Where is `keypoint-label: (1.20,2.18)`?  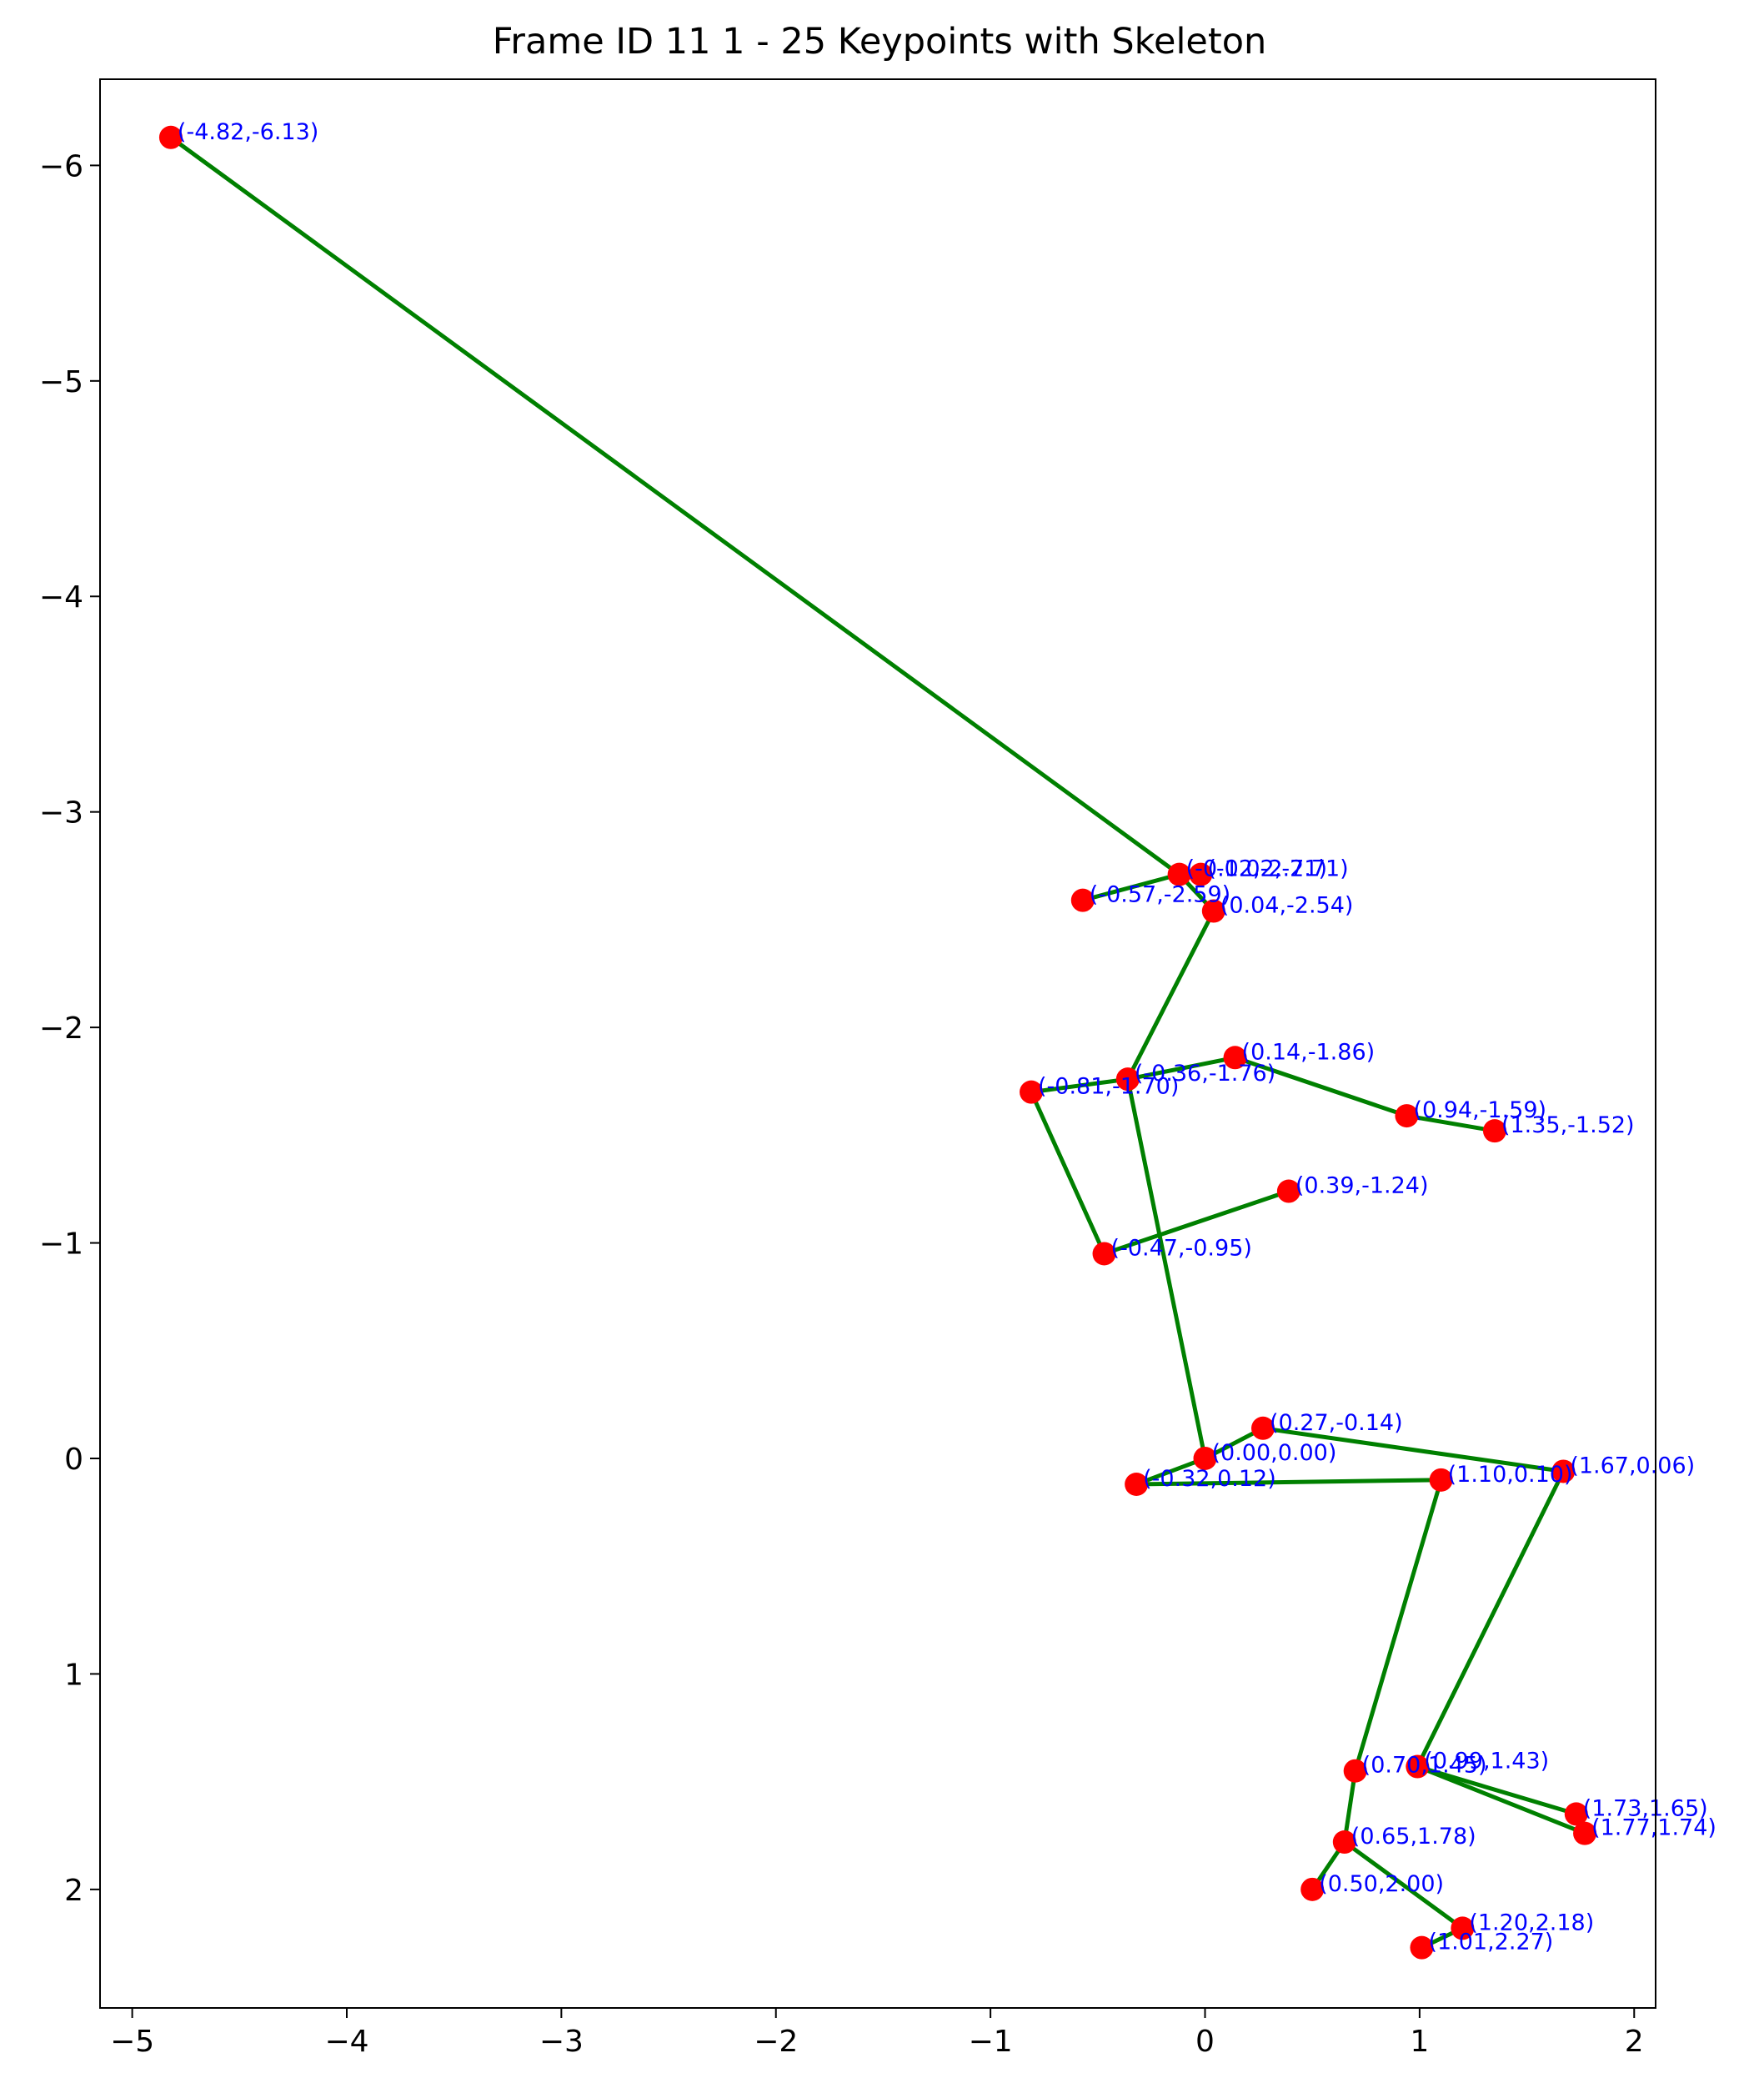 keypoint-label: (1.20,2.18) is located at coordinates (1531, 1922).